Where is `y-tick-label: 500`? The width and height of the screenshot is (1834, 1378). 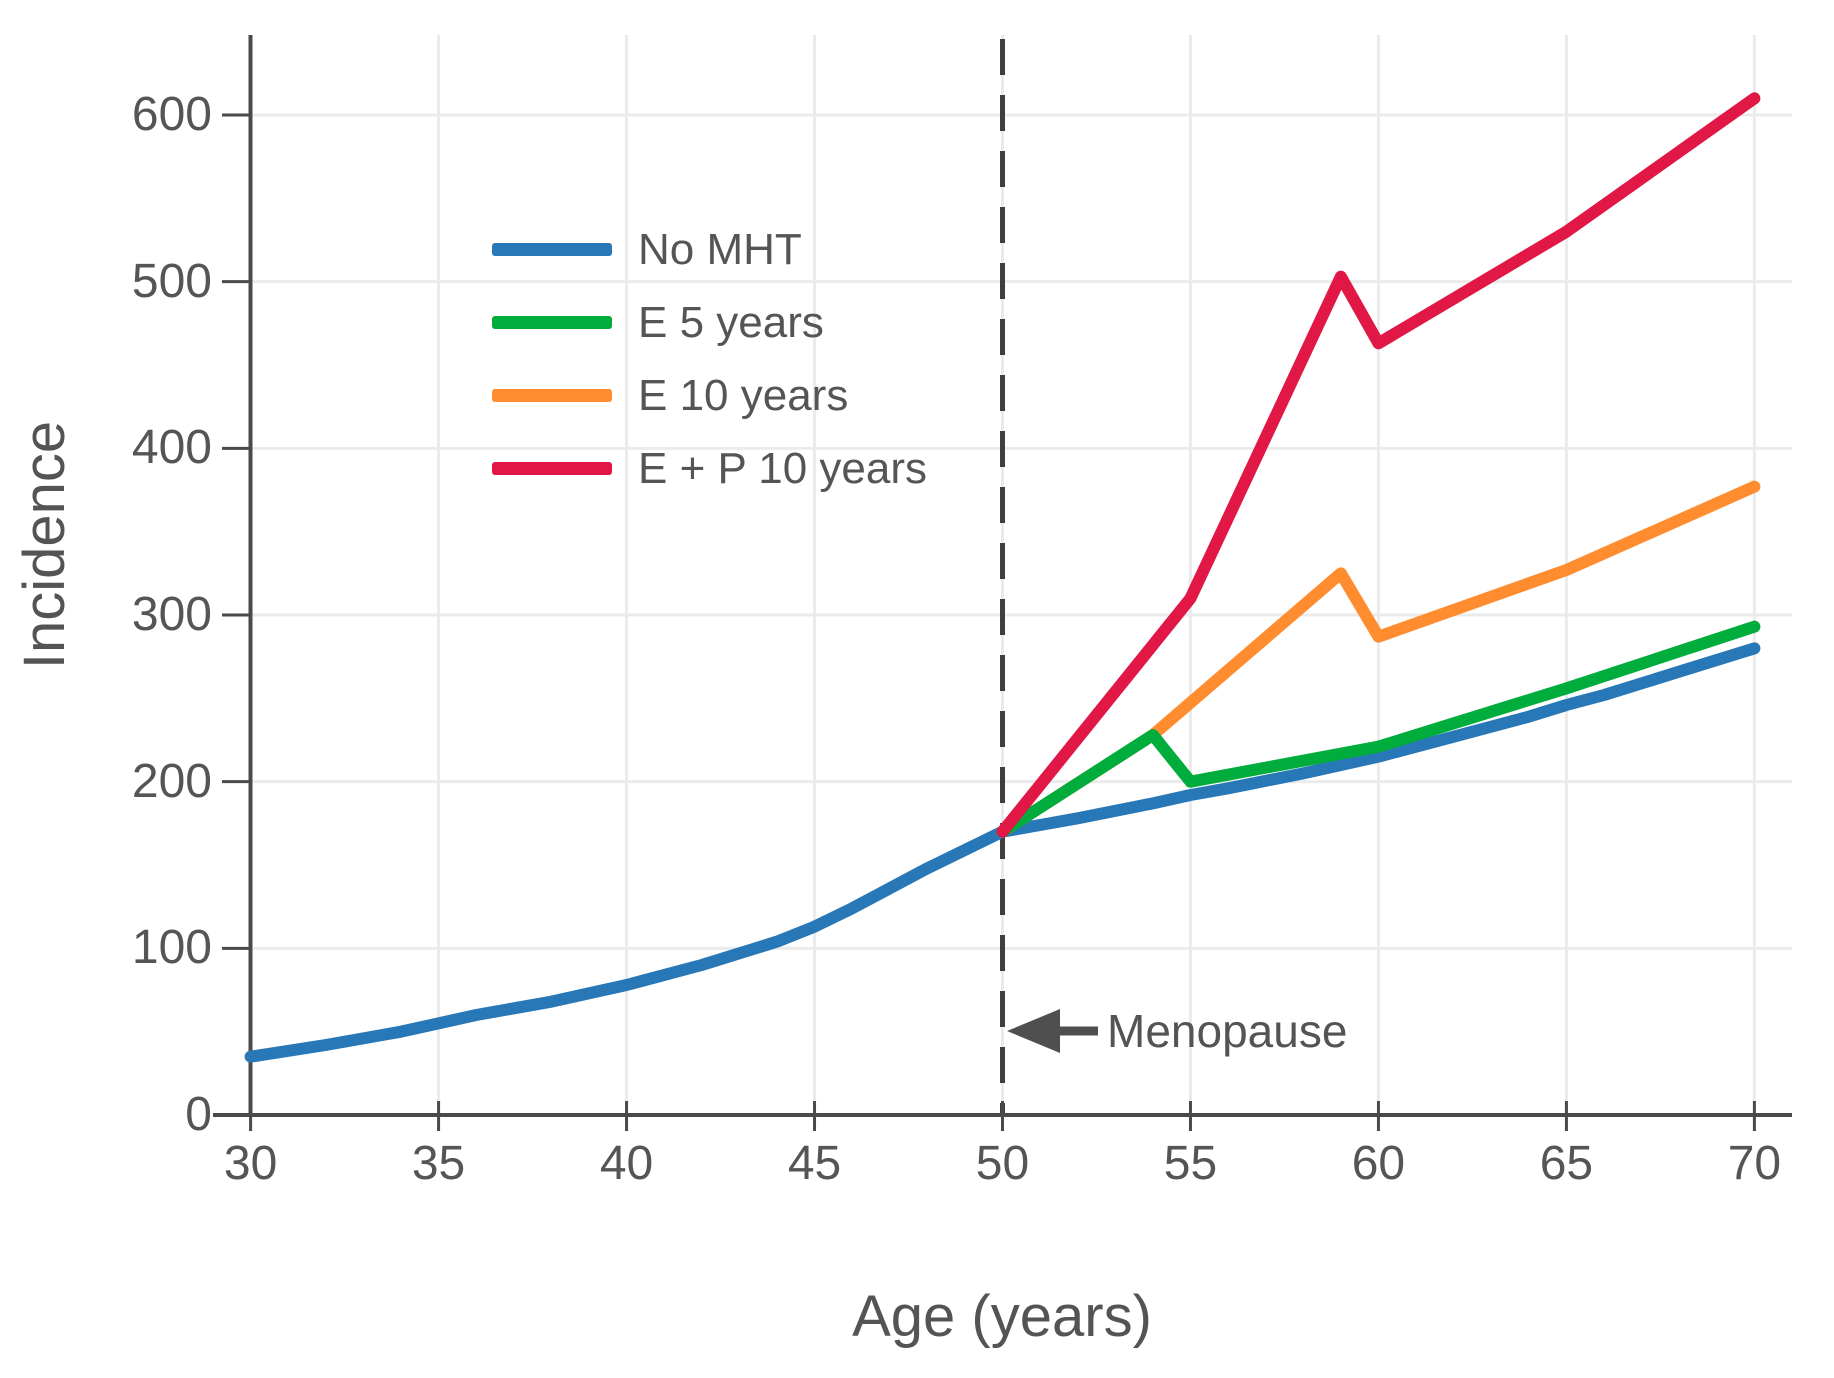
y-tick-label: 500 is located at coordinates (171, 281).